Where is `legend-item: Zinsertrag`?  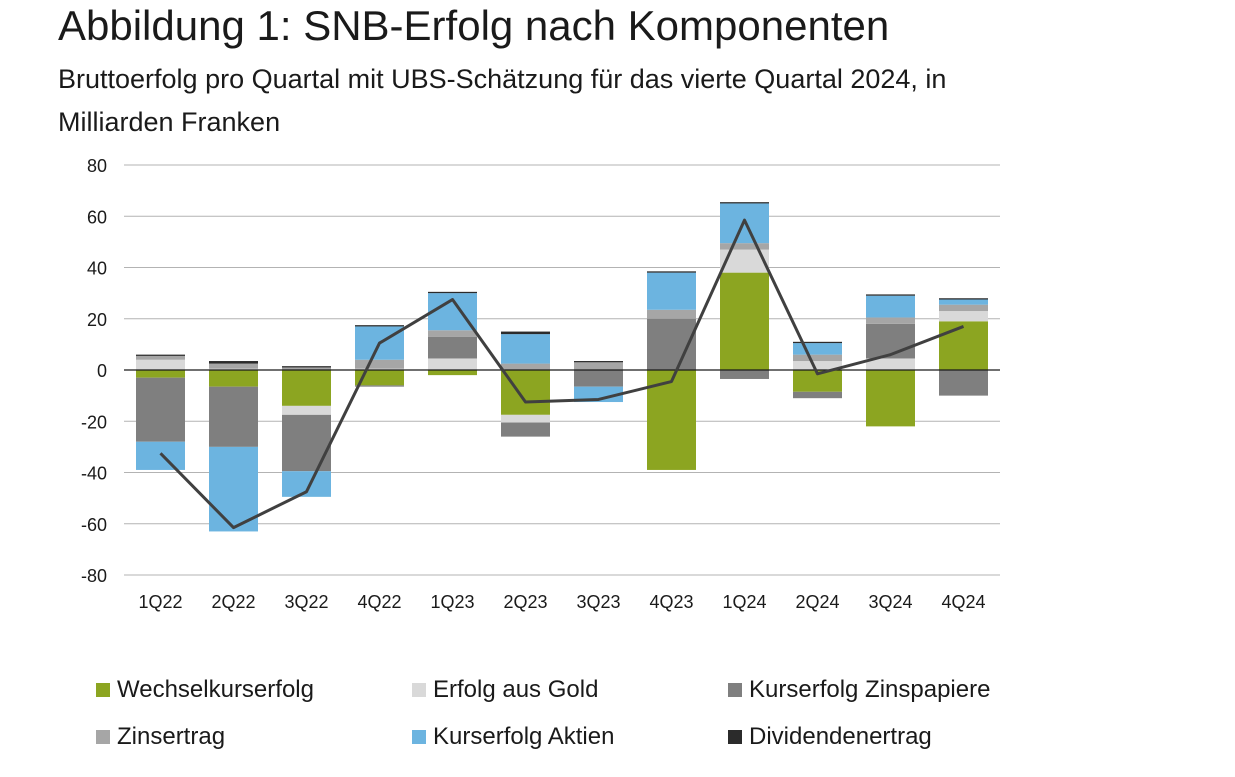
legend-item: Zinsertrag is located at coordinates (160, 737).